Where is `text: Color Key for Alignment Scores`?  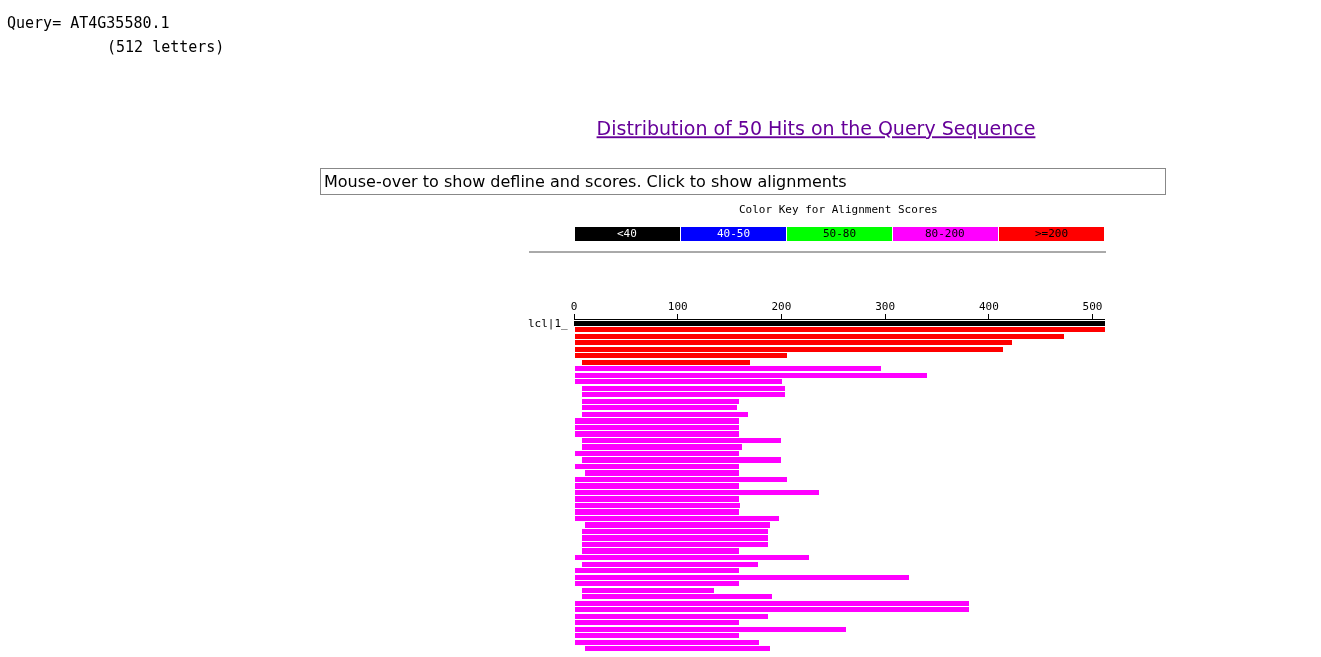 text: Color Key for Alignment Scores is located at coordinates (838, 209).